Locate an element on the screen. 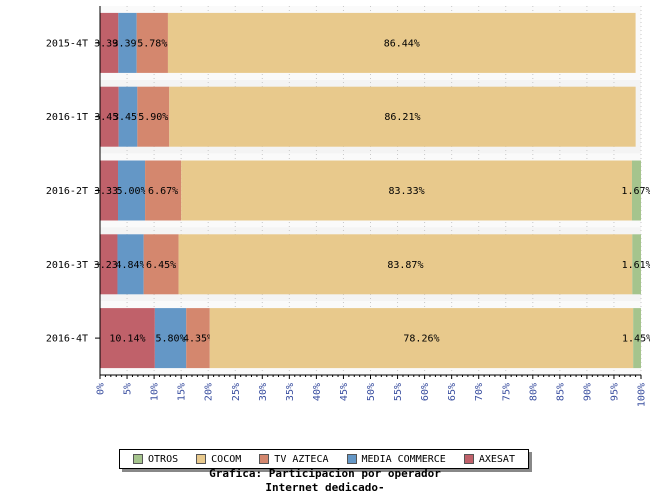  x-tick-label: 35% is located at coordinates (290, 392).